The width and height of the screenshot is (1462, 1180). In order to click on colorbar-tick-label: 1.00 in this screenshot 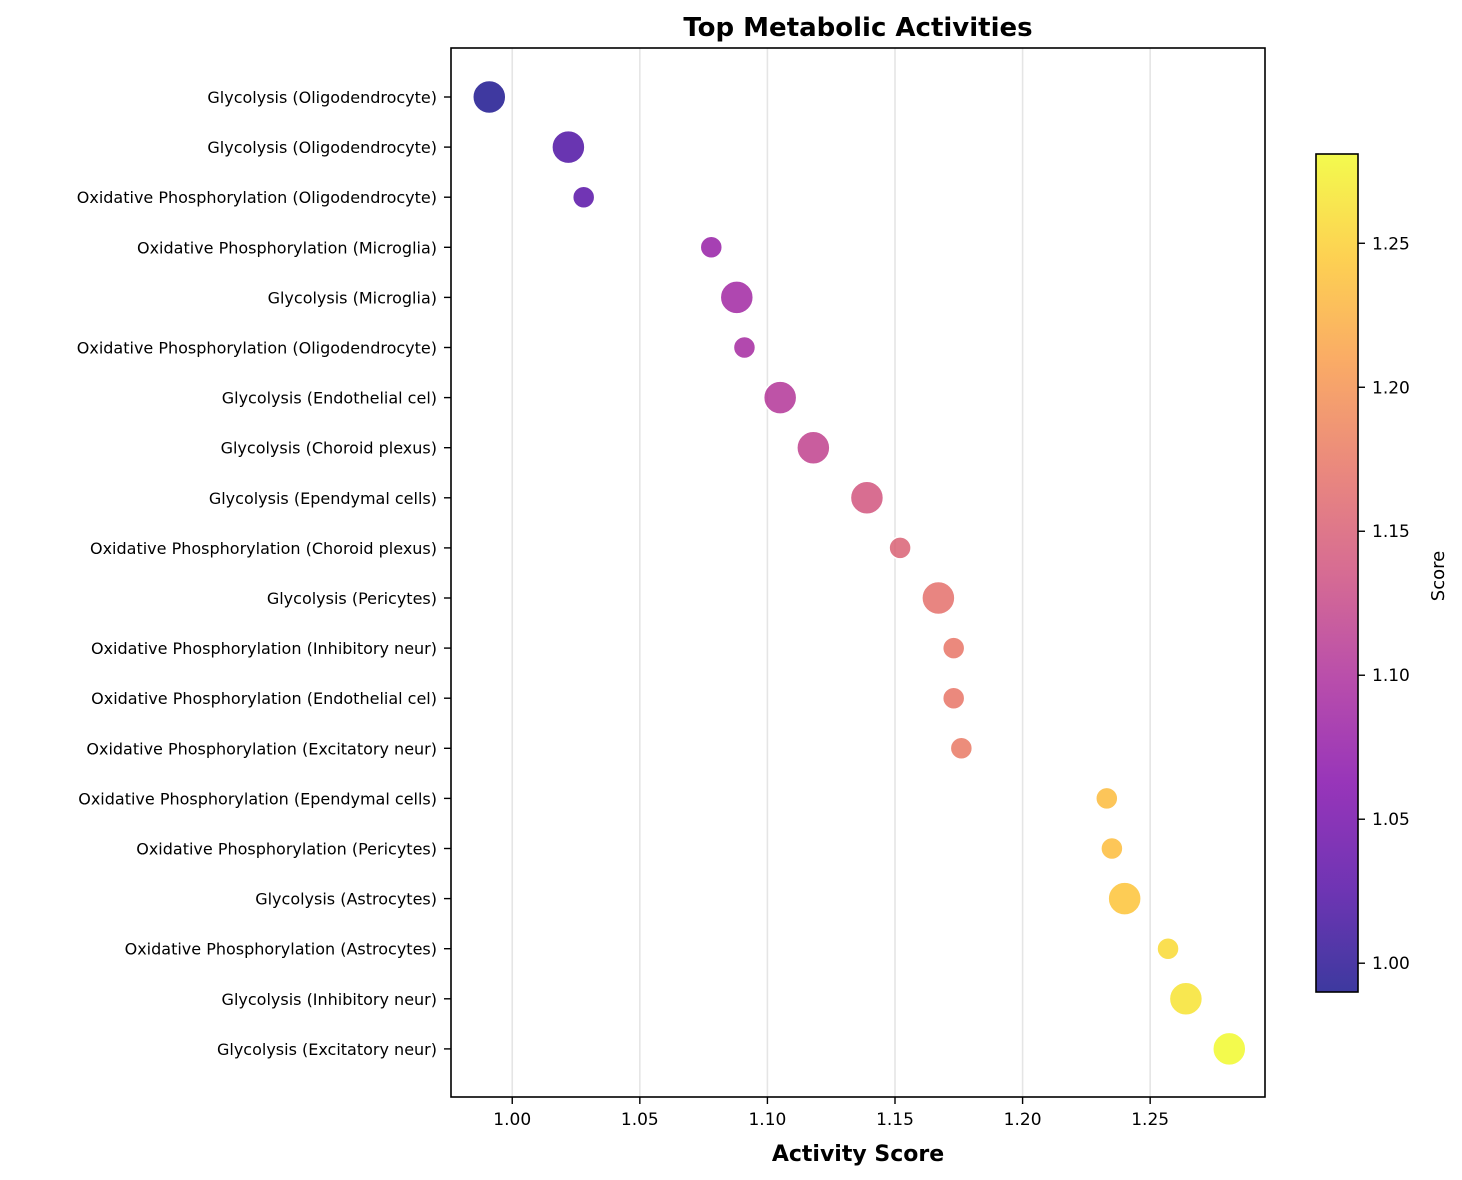, I will do `click(1391, 964)`.